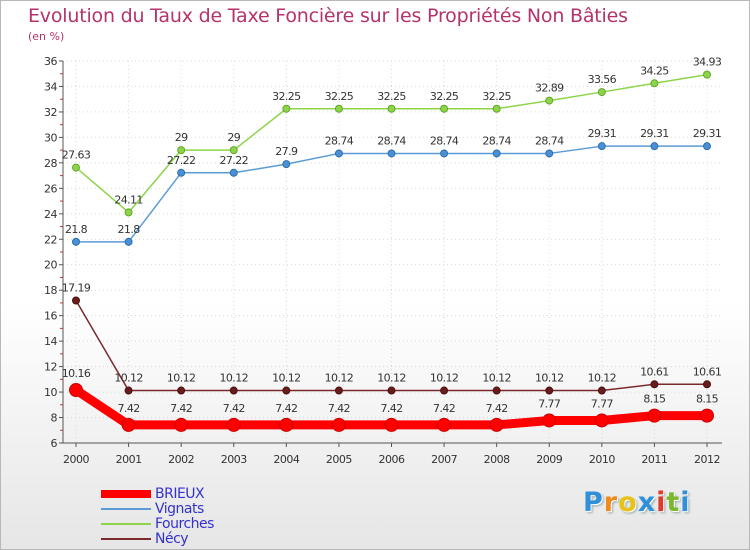 The image size is (750, 550). I want to click on y-axis-unit: (en %), so click(46, 36).